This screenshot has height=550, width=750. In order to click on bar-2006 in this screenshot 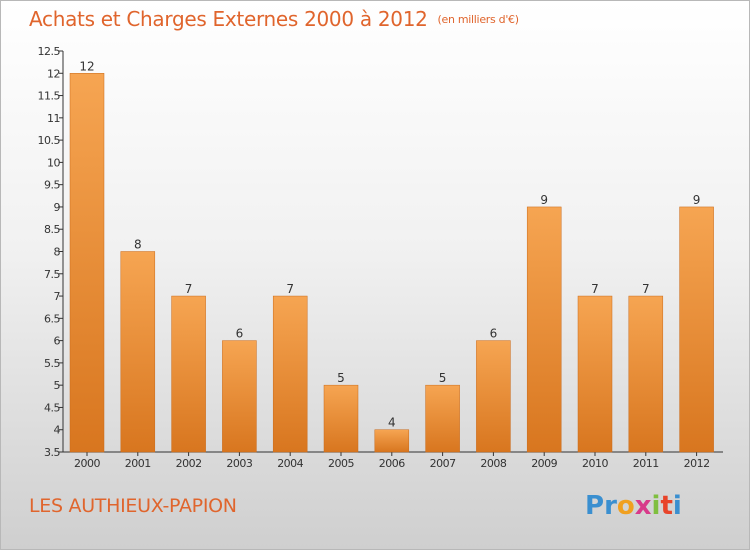, I will do `click(392, 441)`.